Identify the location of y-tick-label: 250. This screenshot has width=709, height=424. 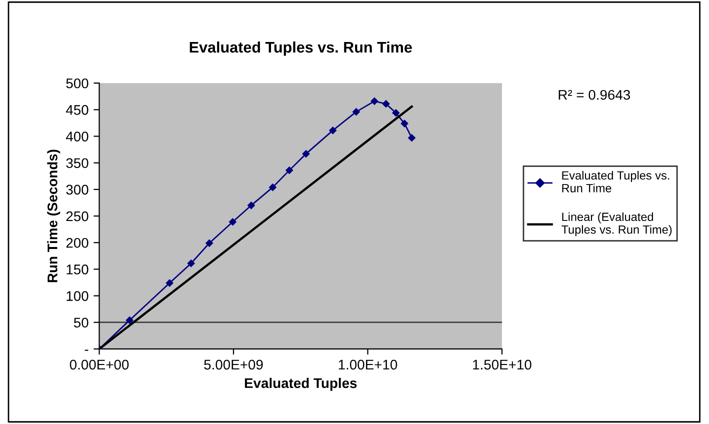
(77, 216).